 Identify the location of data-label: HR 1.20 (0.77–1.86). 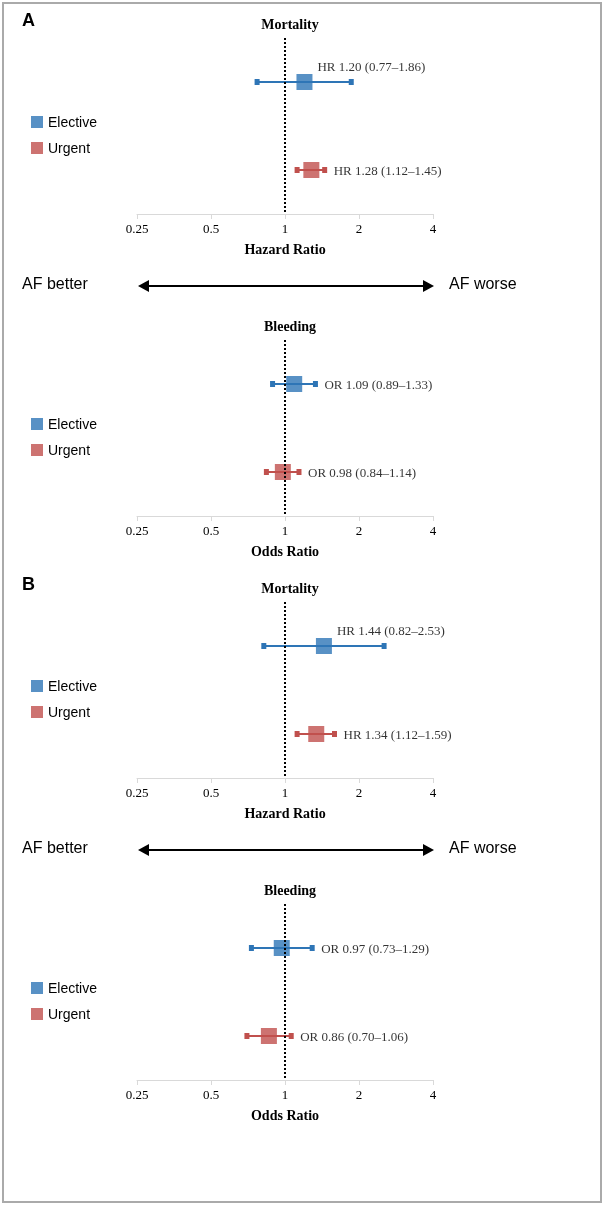
(371, 66).